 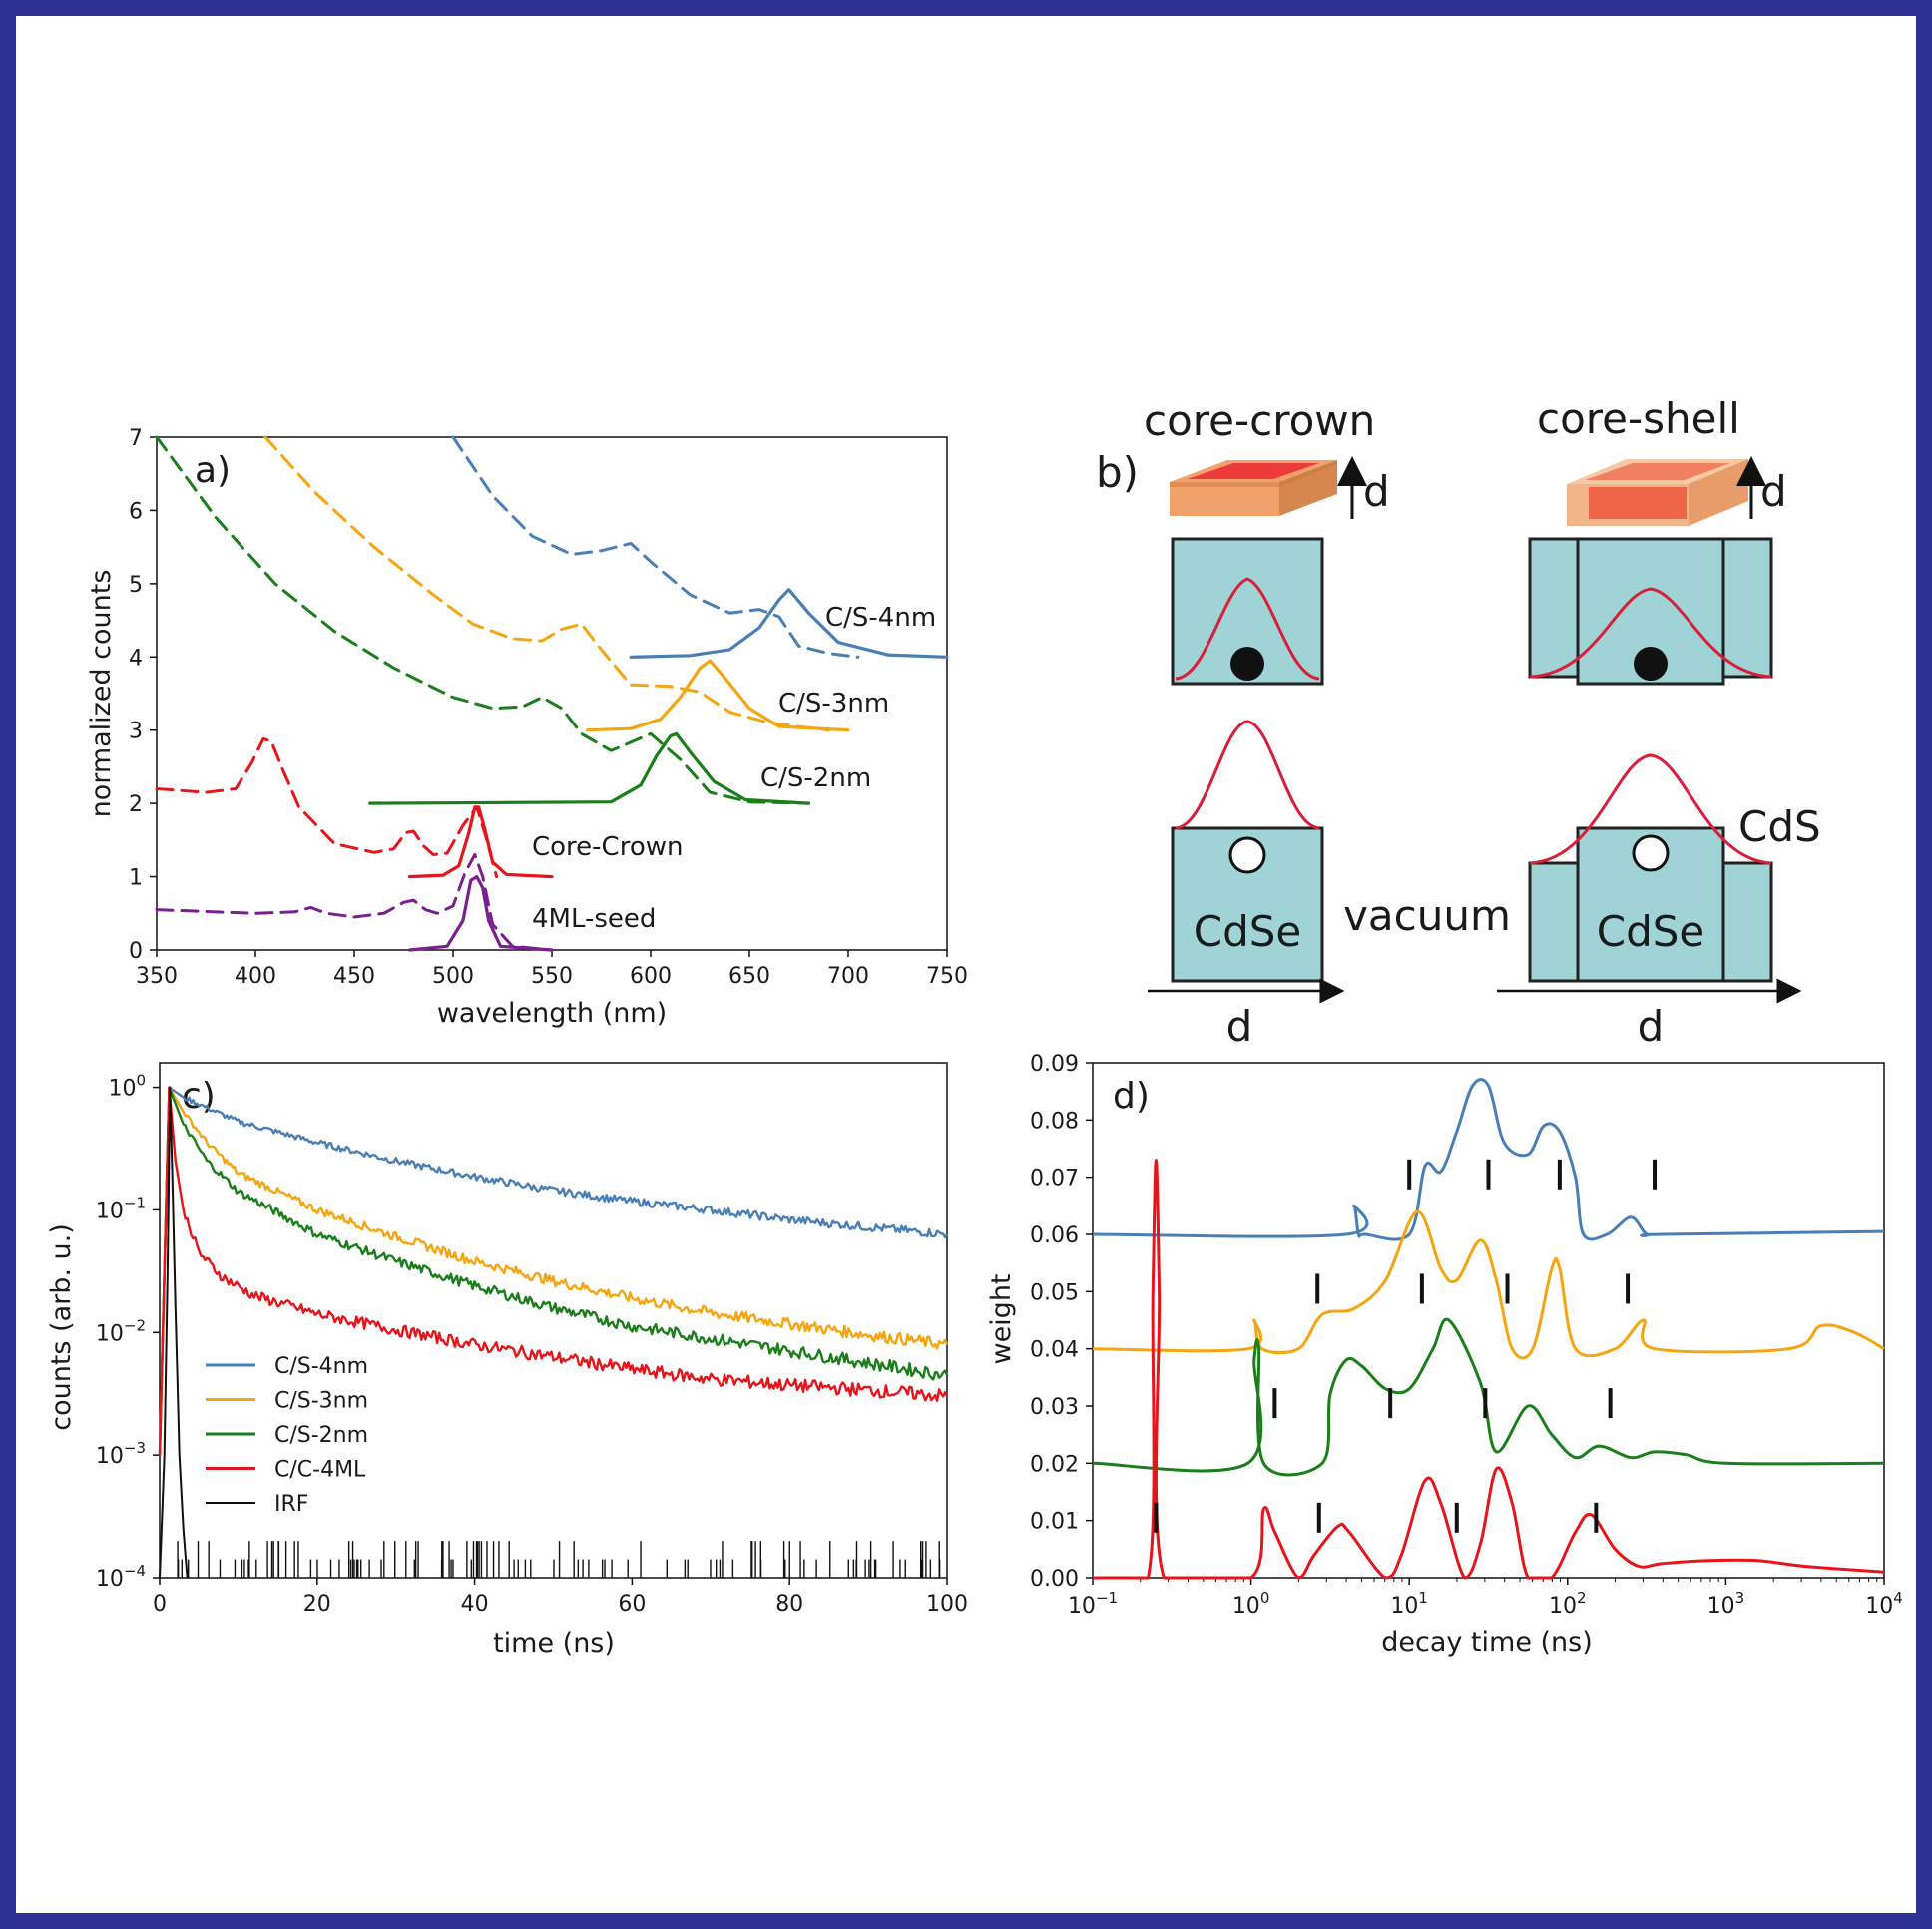 I want to click on panel-a-series-c-s-2nm-abs, so click(x=482, y=620).